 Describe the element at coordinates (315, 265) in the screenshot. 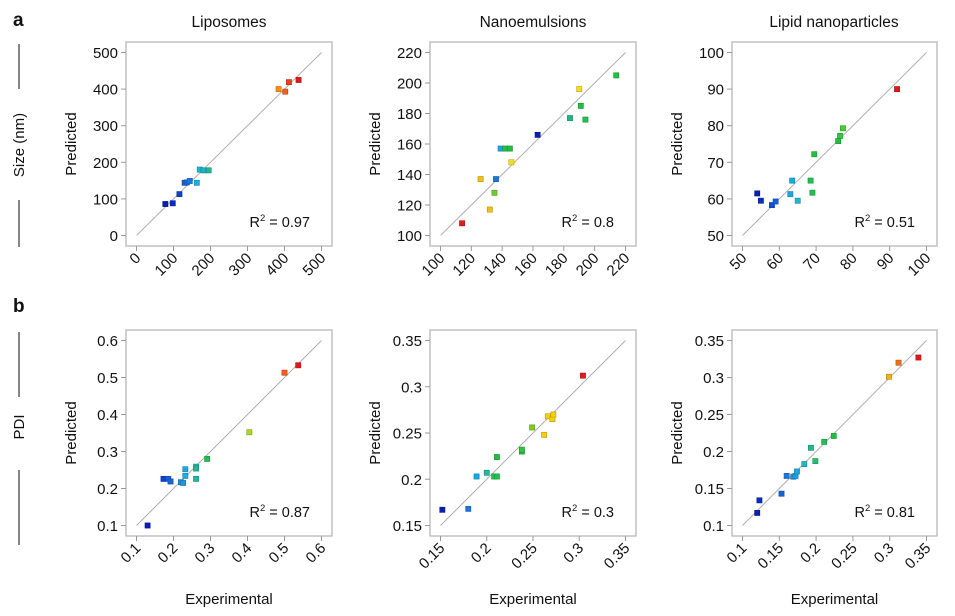

I see `x-tick-label: 500` at that location.